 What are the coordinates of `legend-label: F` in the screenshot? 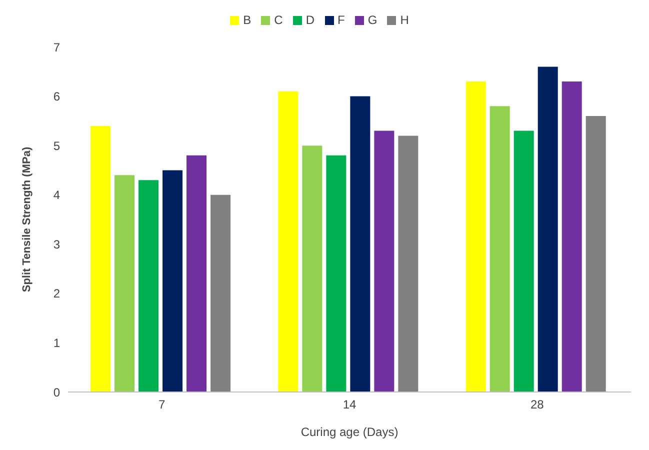 It's located at (341, 20).